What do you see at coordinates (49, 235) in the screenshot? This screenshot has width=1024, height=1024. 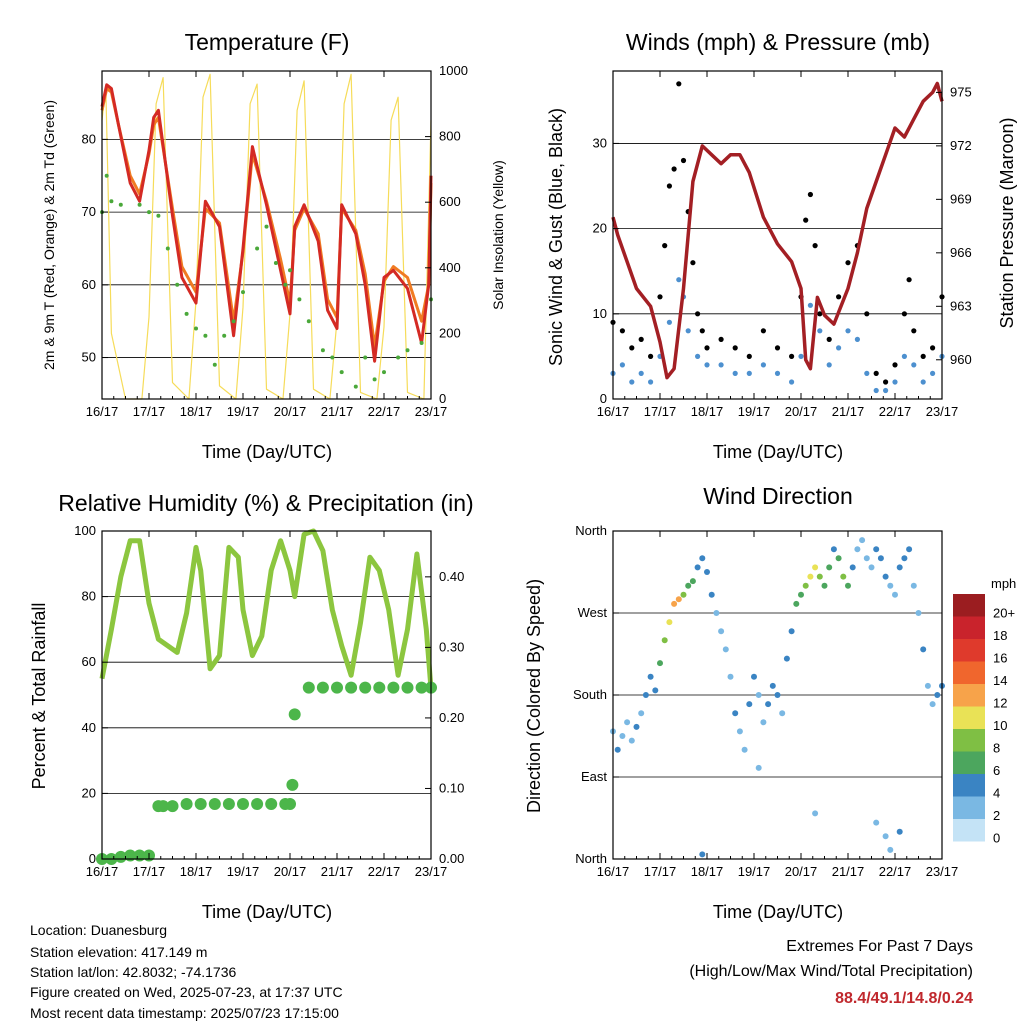 I see `temperature-y-axis-label: 2m & 9m T (Red, Orange) & 2m Td (Green)` at bounding box center [49, 235].